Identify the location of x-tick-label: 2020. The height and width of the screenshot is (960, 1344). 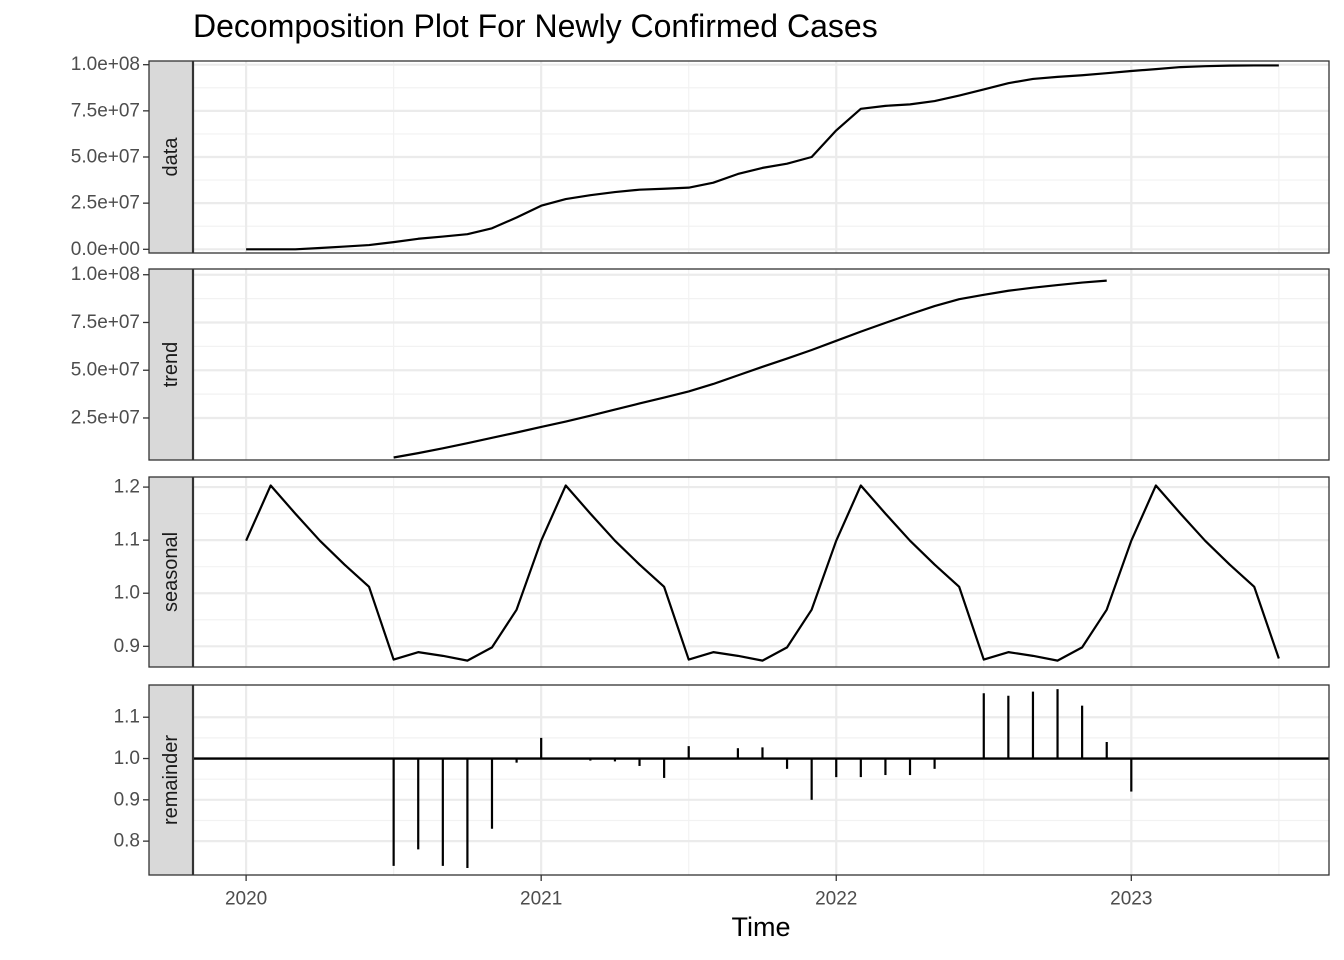
(246, 899).